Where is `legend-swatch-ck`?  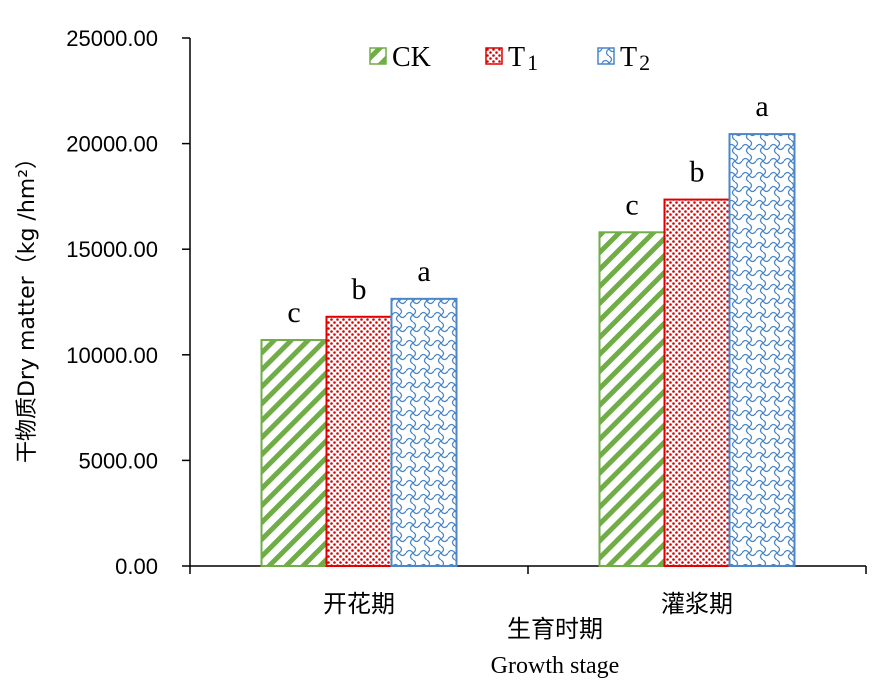
legend-swatch-ck is located at coordinates (378, 56).